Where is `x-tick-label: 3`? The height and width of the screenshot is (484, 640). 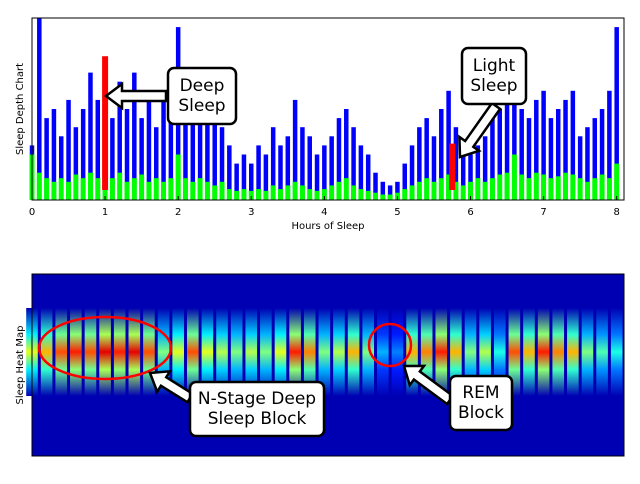
x-tick-label: 3 is located at coordinates (251, 212).